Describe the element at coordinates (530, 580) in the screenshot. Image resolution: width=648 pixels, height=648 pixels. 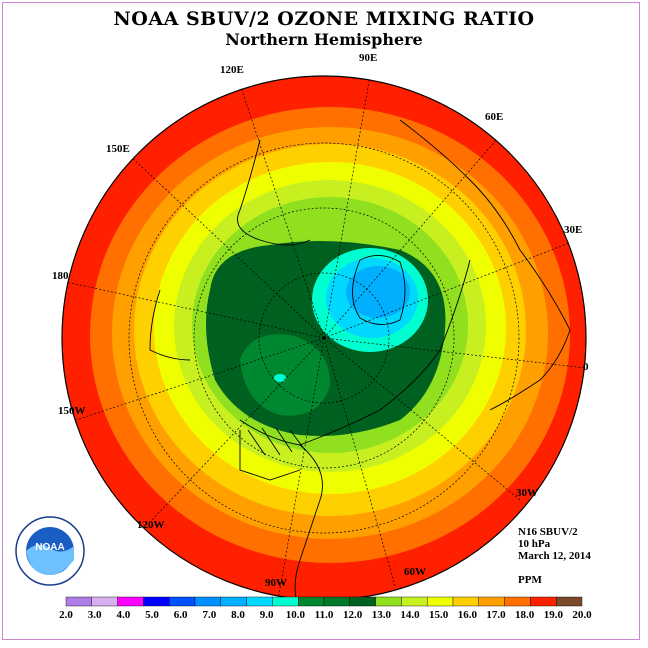
I see `units-label: PPM` at that location.